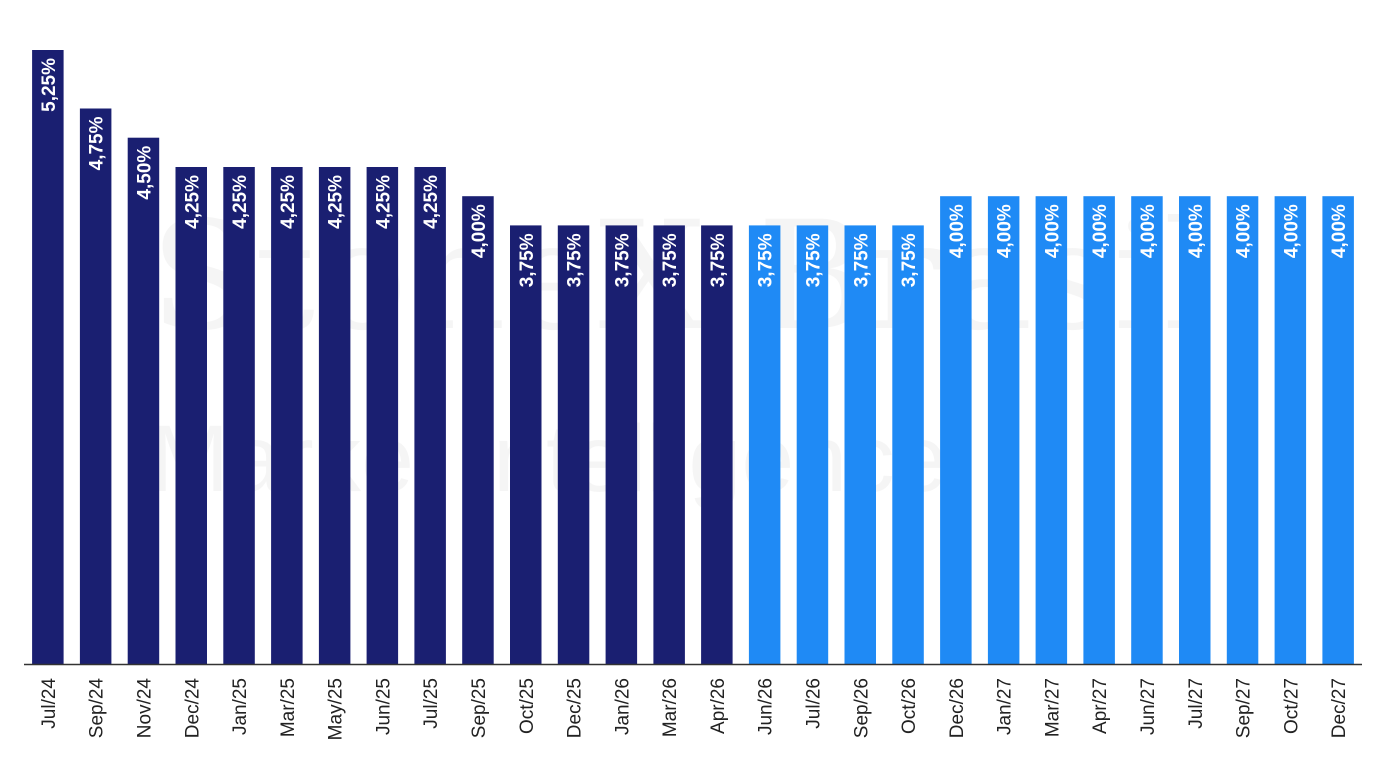  What do you see at coordinates (1339, 708) in the screenshot?
I see `x-tick-label: Dec/27` at bounding box center [1339, 708].